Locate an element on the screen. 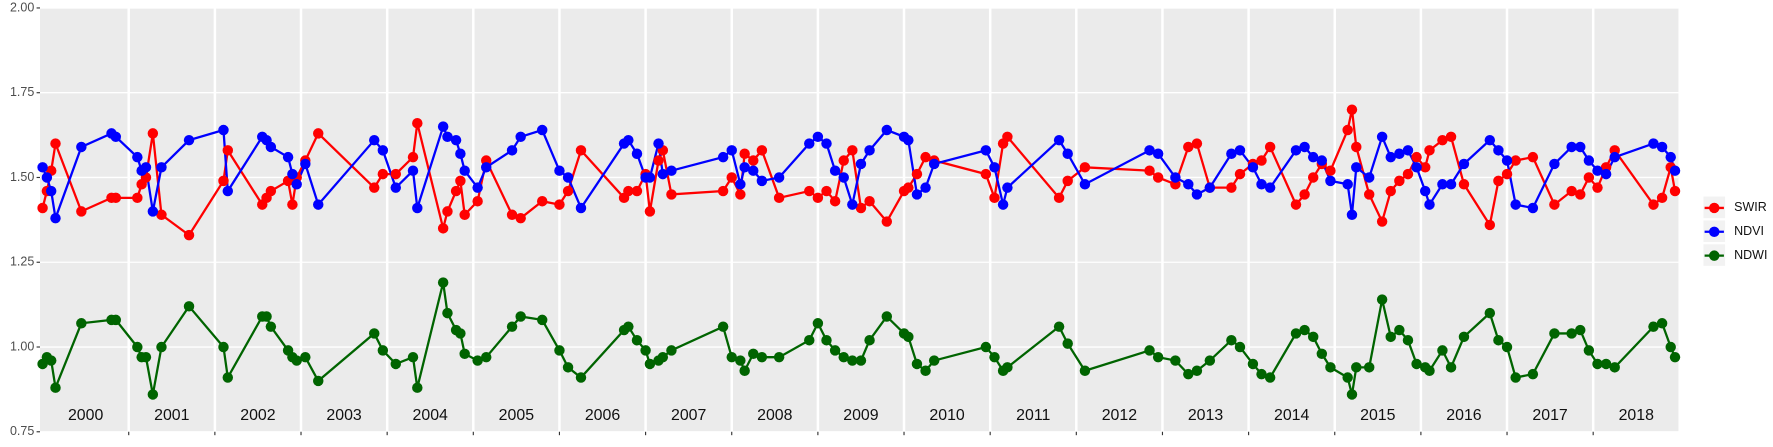  year-label: 2018 is located at coordinates (1637, 415).